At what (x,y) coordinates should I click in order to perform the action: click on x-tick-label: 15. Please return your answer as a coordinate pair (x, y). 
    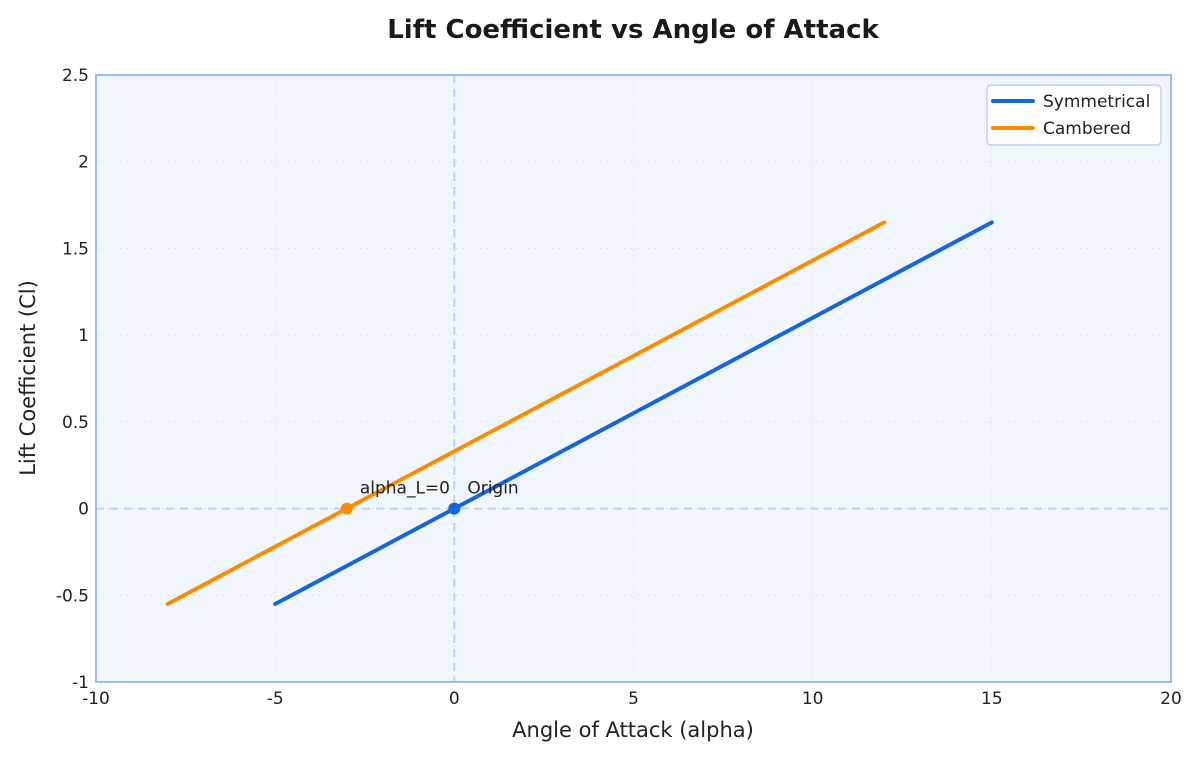
    Looking at the image, I should click on (992, 699).